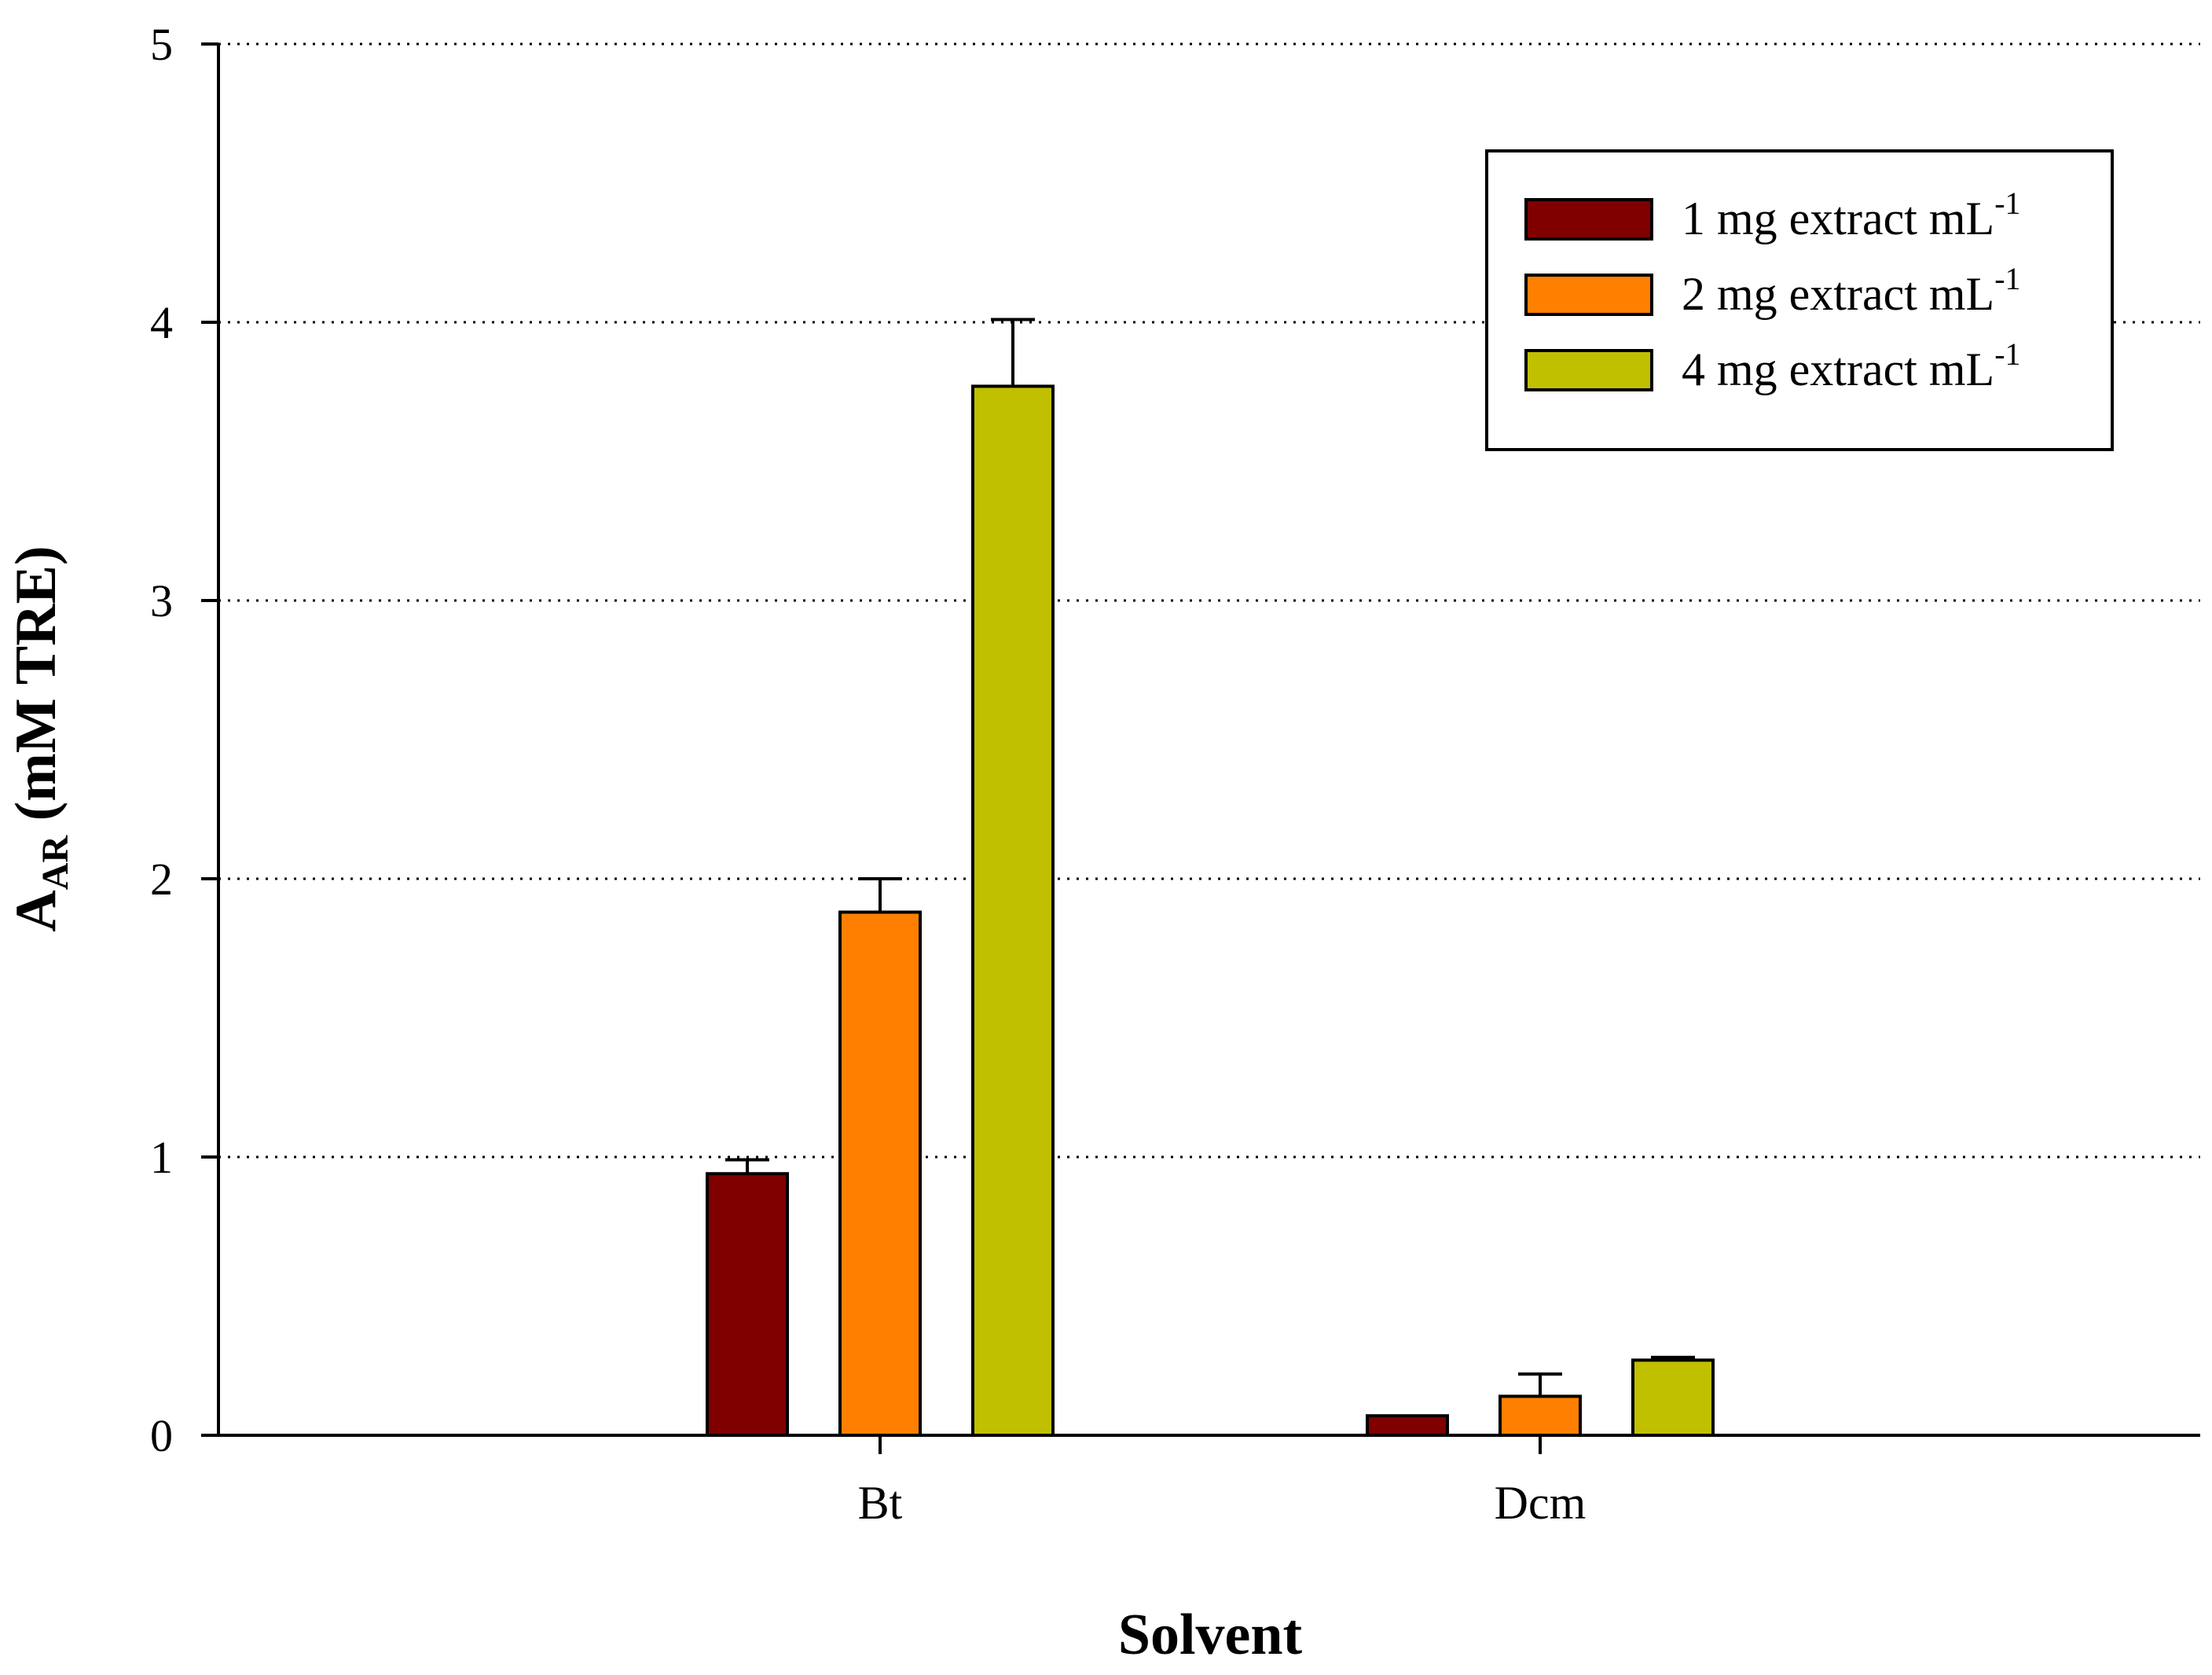  I want to click on y-tick-label: 5, so click(161, 45).